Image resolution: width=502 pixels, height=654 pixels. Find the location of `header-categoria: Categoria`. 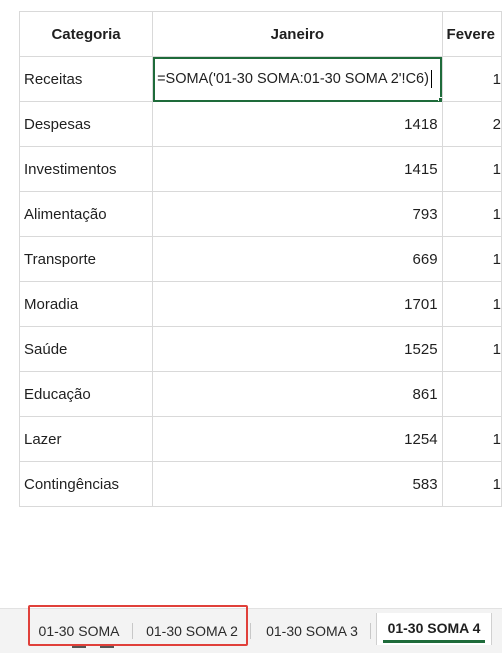

header-categoria: Categoria is located at coordinates (86, 34).